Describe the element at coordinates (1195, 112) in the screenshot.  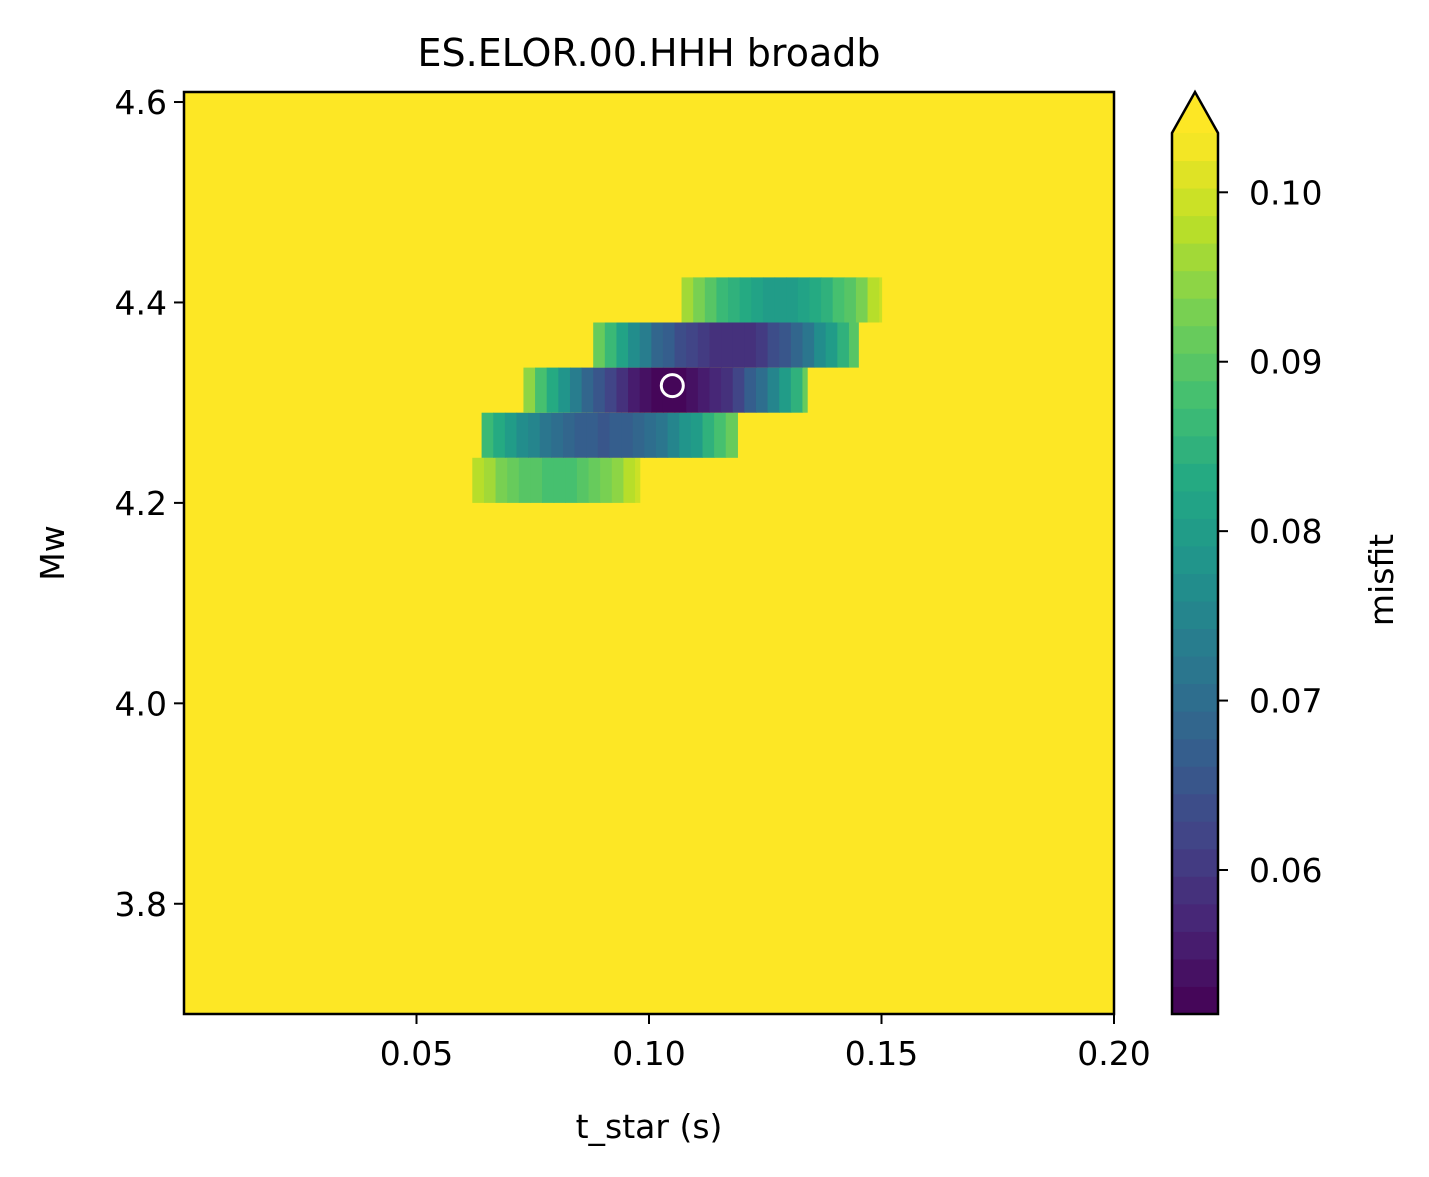
I see `colorbar-extend-arrow` at that location.